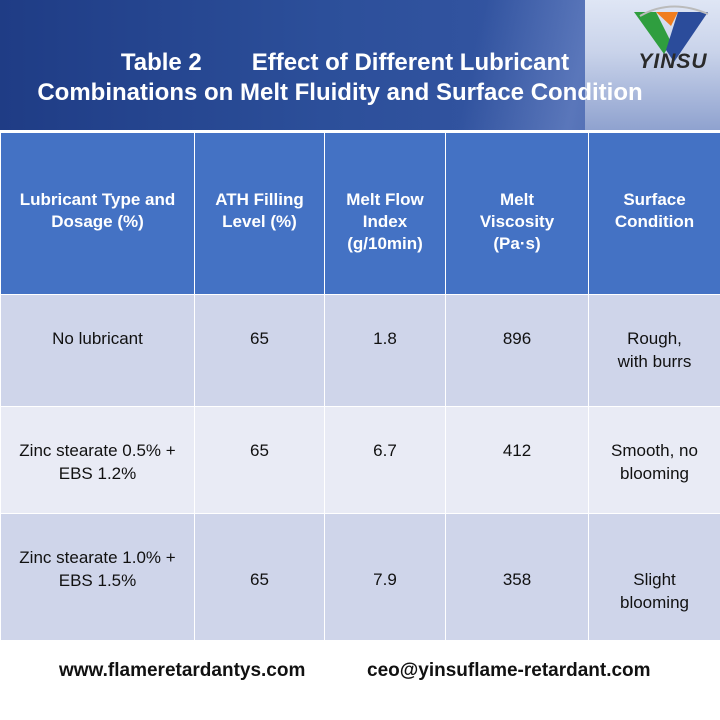  I want to click on cell-surface: Rough, with burrs, so click(654, 350).